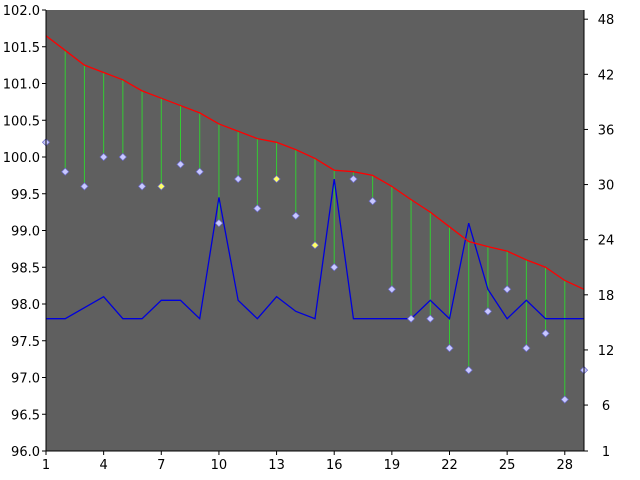 This screenshot has height=480, width=640. Describe the element at coordinates (21, 11) in the screenshot. I see `left-tick-label: 102.0` at that location.